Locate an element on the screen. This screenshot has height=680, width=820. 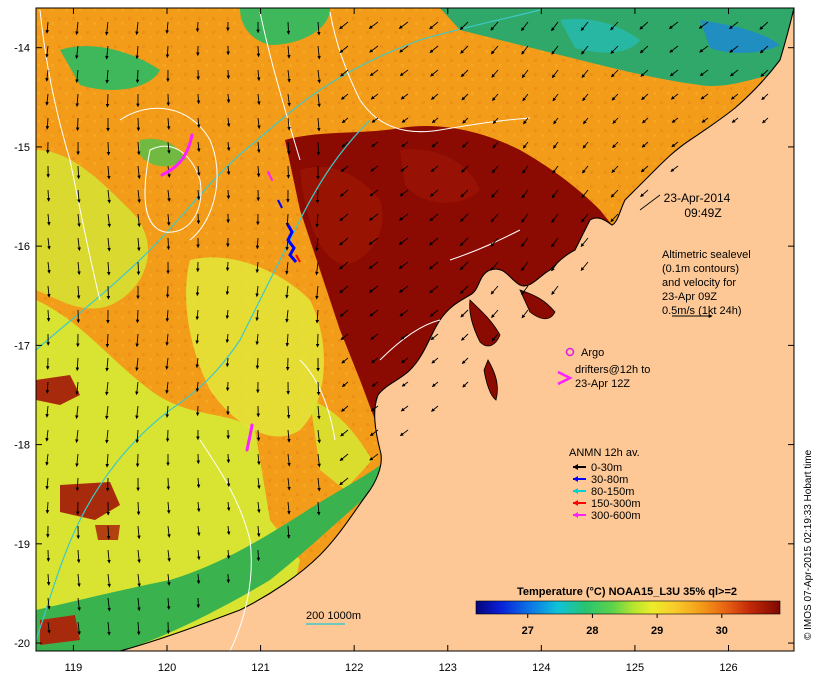
anmn-legend-label-1: 30-80m is located at coordinates (609, 480).